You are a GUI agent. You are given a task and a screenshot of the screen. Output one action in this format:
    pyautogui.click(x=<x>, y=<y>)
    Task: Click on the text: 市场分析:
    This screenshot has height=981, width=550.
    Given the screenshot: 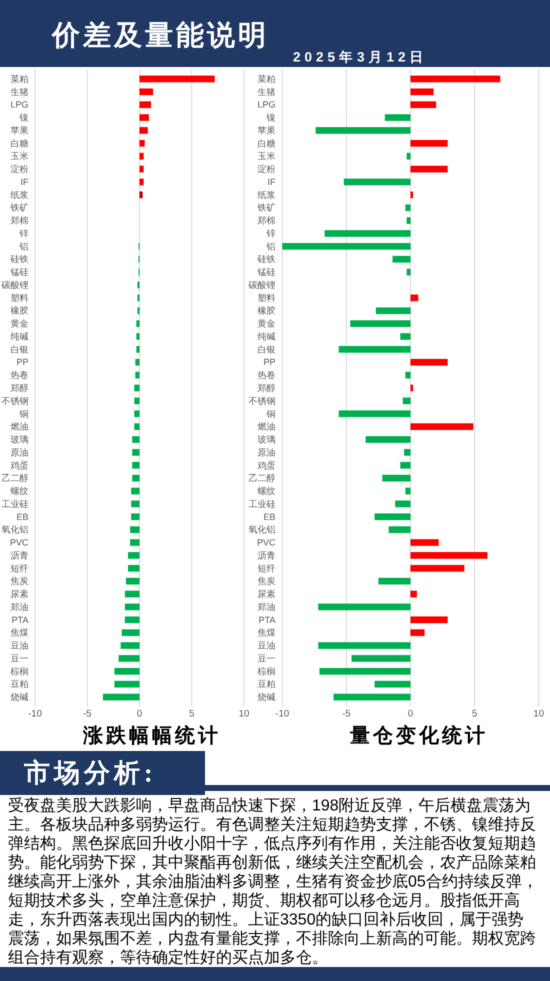 What is the action you would take?
    pyautogui.click(x=90, y=773)
    